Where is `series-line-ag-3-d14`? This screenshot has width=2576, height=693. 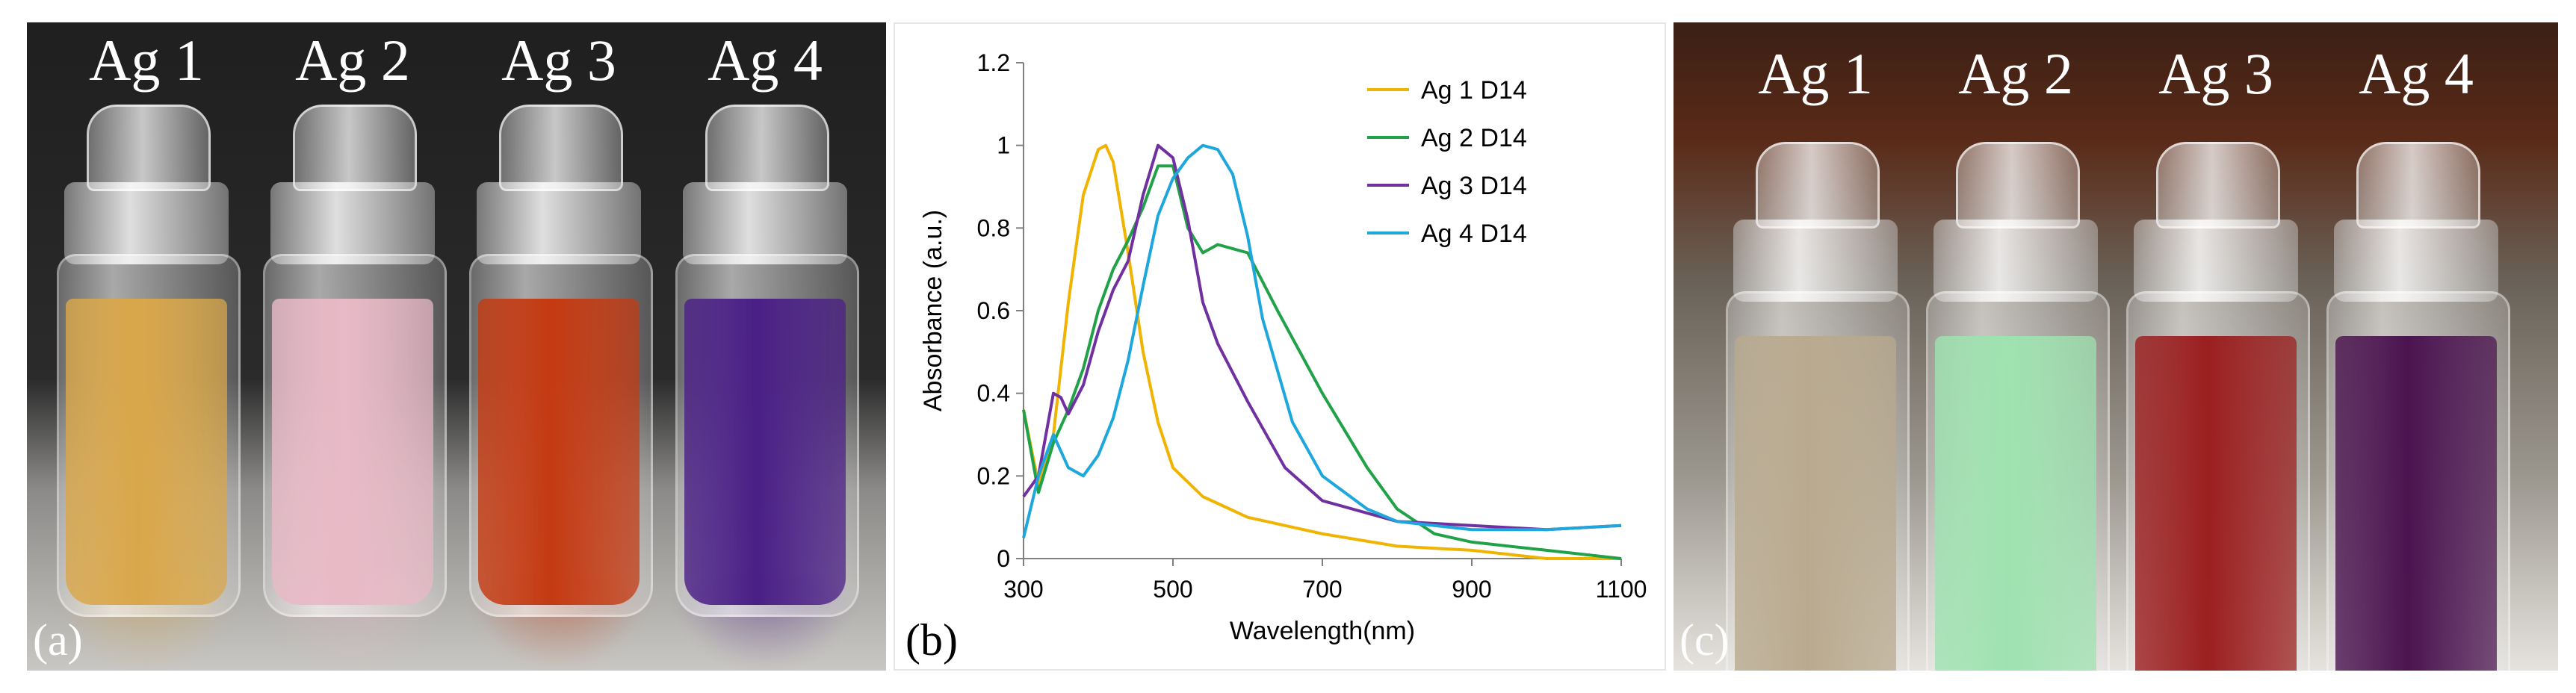
series-line-ag-3-d14 is located at coordinates (1322, 337).